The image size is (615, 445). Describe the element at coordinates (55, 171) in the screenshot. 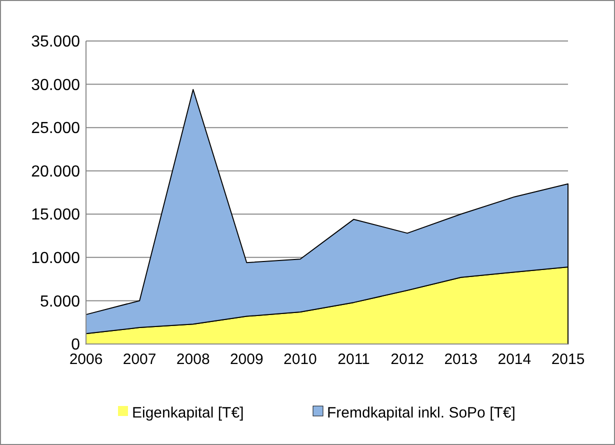

I see `y-tick-label: 20.000` at that location.